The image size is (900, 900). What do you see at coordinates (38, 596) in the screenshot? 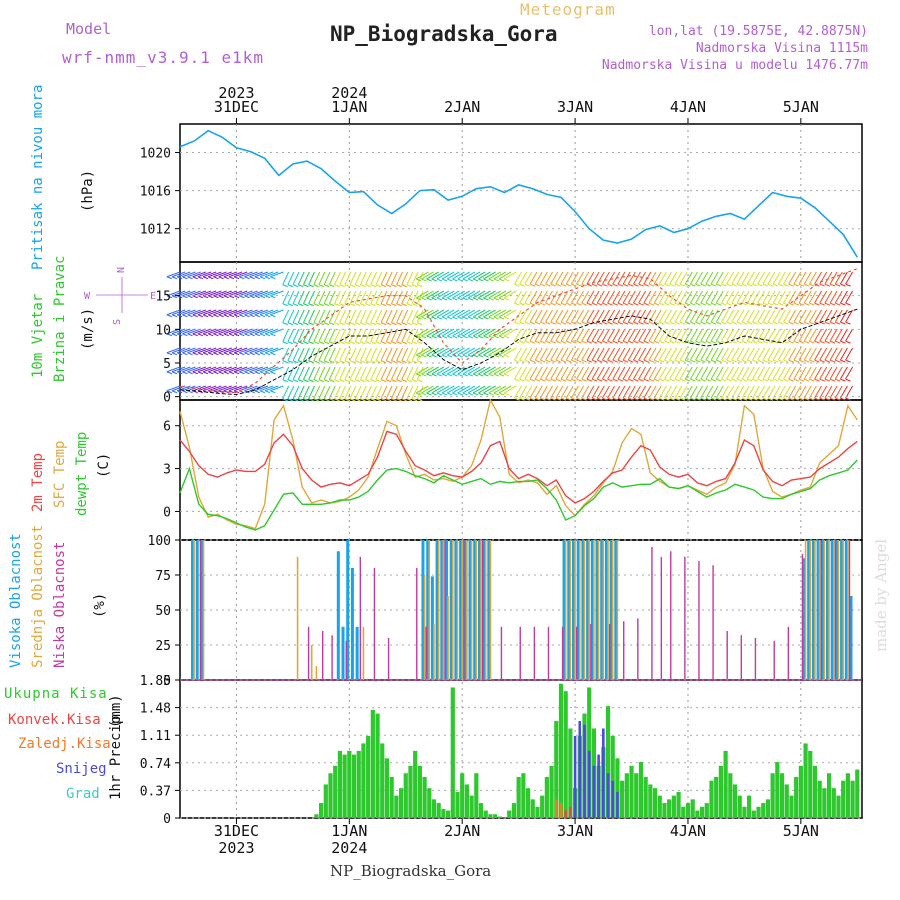
I see `mid-cloud-ylabel: Srednja Oblacnost` at bounding box center [38, 596].